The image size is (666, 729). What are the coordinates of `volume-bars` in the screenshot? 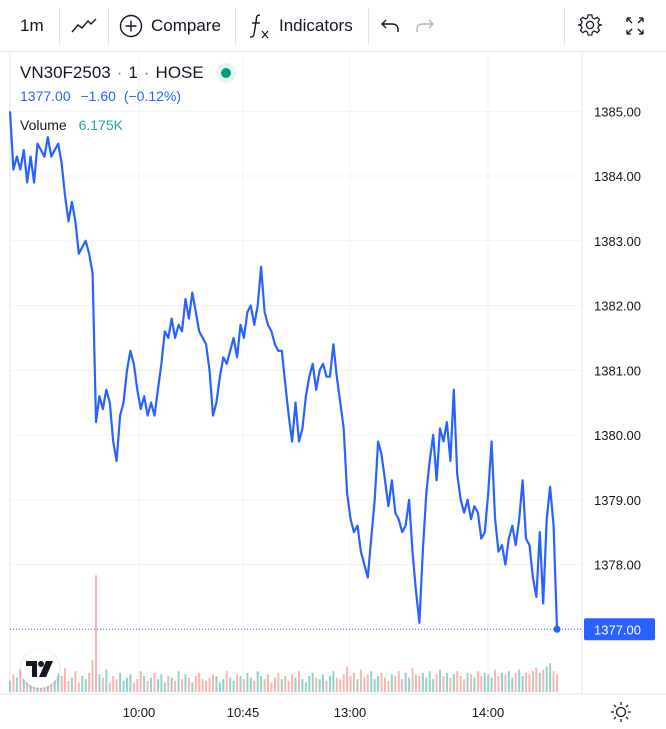 It's located at (283, 633).